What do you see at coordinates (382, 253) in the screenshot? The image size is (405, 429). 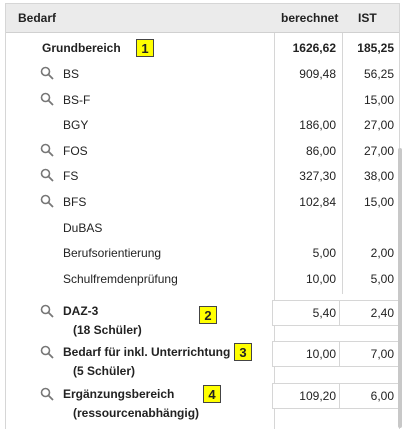 I see `value-ist: 2,00` at bounding box center [382, 253].